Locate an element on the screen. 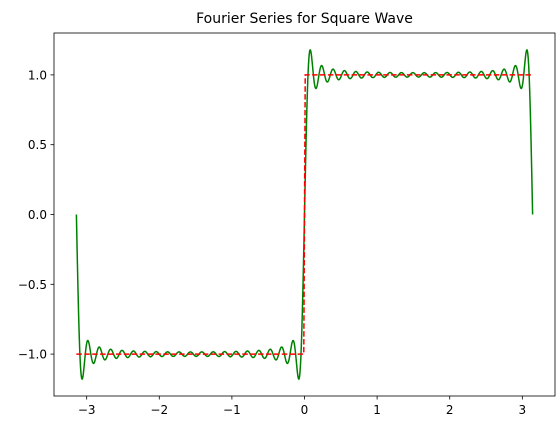 The image size is (559, 433). chart-title: Fourier Series for Square Wave is located at coordinates (304, 19).